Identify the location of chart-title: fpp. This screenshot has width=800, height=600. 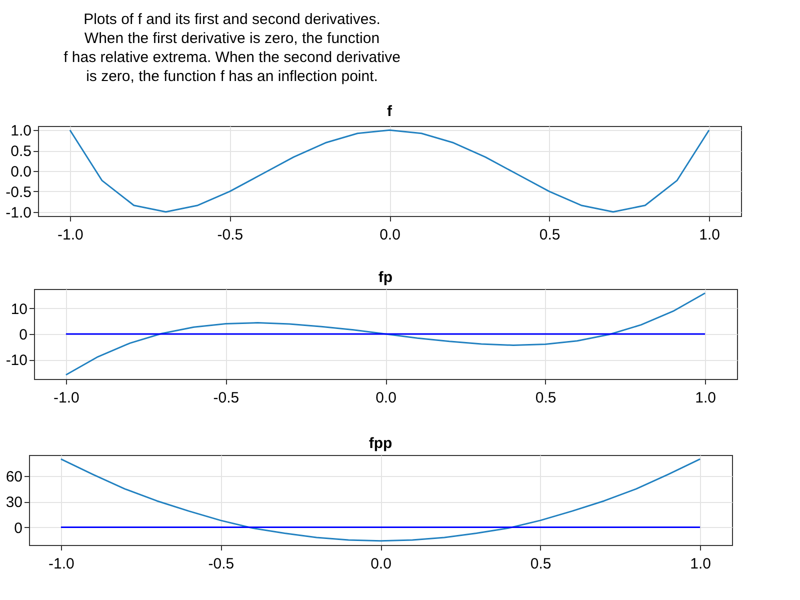
(380, 443).